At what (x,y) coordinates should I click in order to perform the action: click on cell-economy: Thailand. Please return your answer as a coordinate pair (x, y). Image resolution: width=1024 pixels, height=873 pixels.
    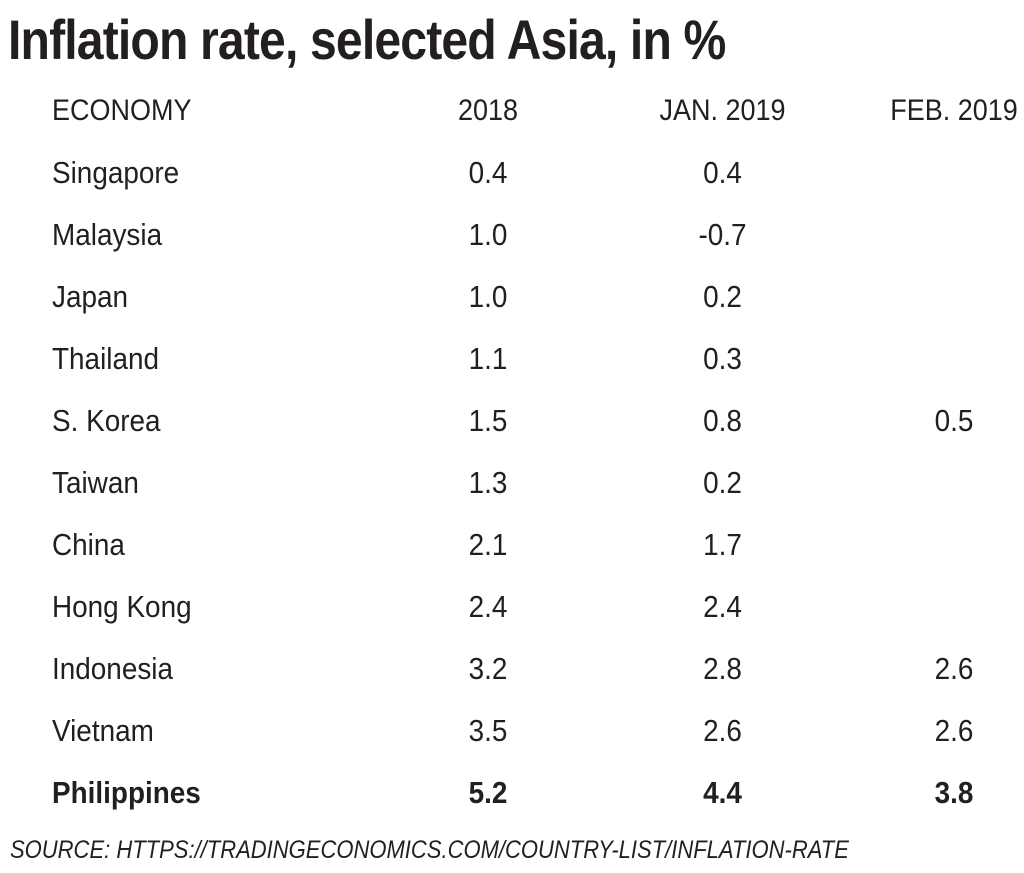
    Looking at the image, I should click on (106, 358).